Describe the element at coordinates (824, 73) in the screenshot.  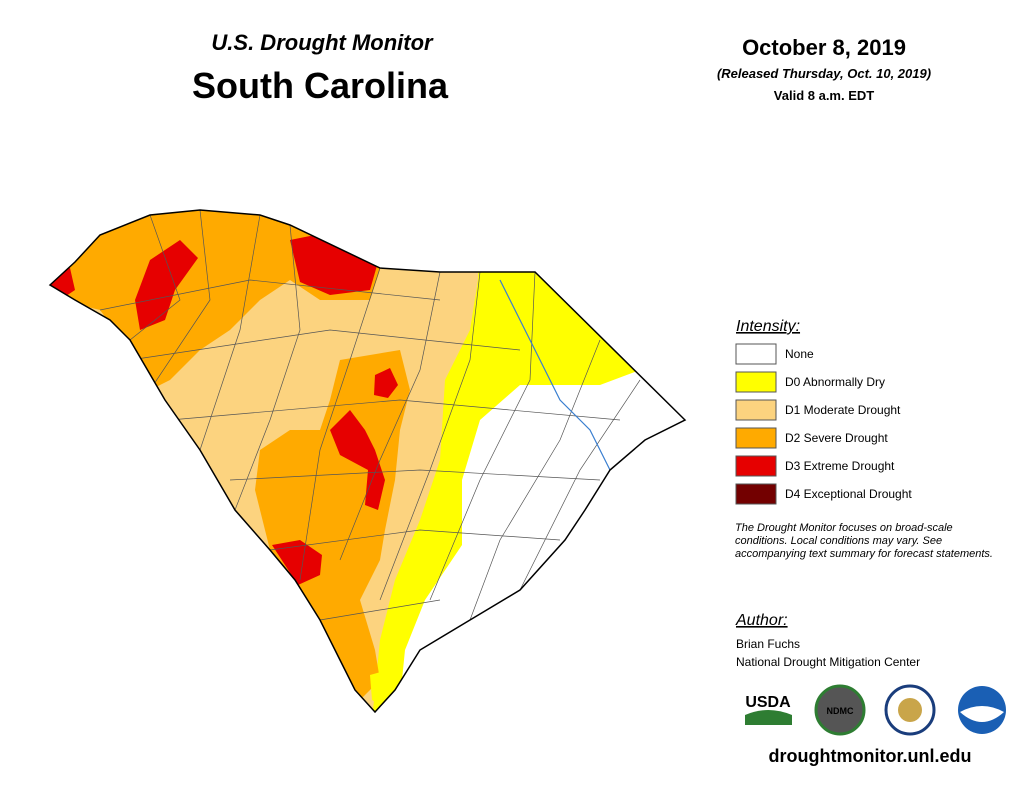
I see `release-date: (Released Thursday, Oct. 10, 2019)` at that location.